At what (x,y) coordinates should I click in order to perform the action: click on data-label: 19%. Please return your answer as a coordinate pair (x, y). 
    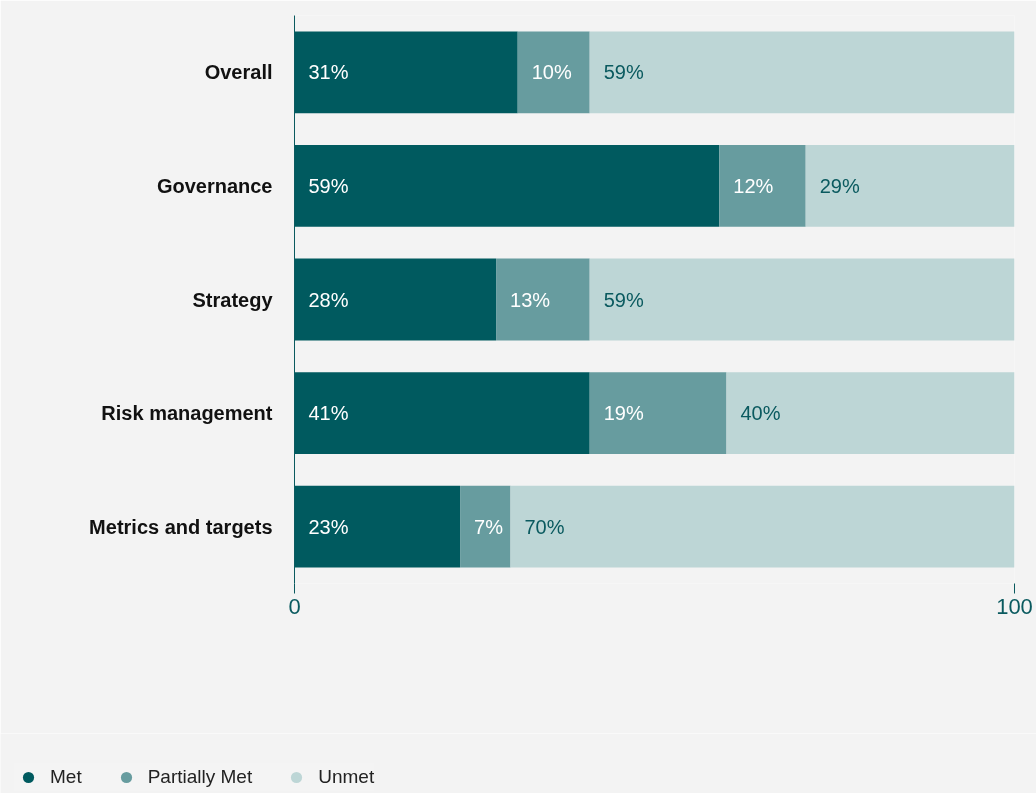
    Looking at the image, I should click on (623, 413).